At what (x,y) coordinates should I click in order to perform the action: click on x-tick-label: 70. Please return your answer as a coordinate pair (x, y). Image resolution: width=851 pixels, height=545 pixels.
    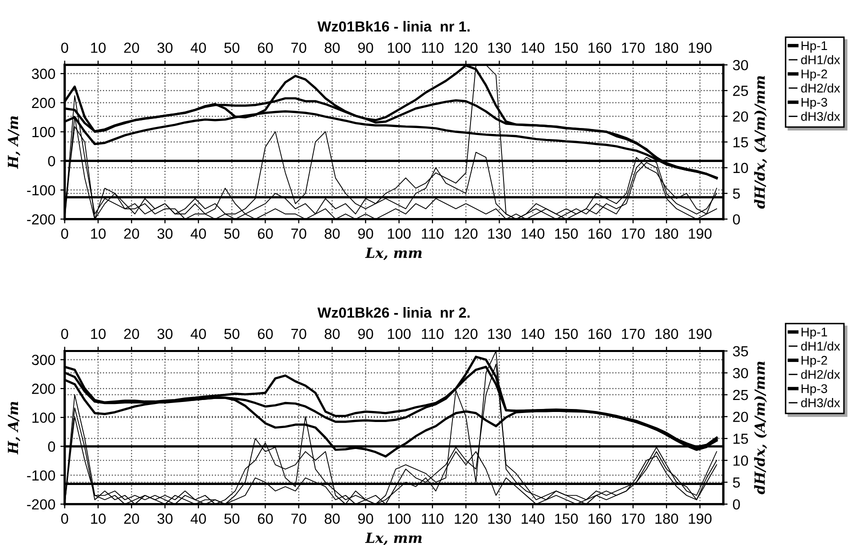
    Looking at the image, I should click on (298, 519).